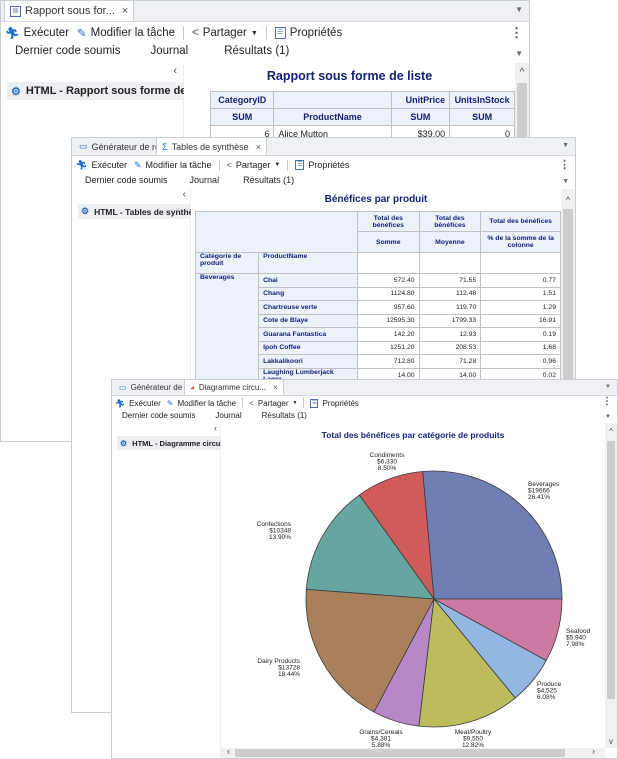 The image size is (618, 759). Describe the element at coordinates (82, 164) in the screenshot. I see `run-icon: 🏃︎` at that location.